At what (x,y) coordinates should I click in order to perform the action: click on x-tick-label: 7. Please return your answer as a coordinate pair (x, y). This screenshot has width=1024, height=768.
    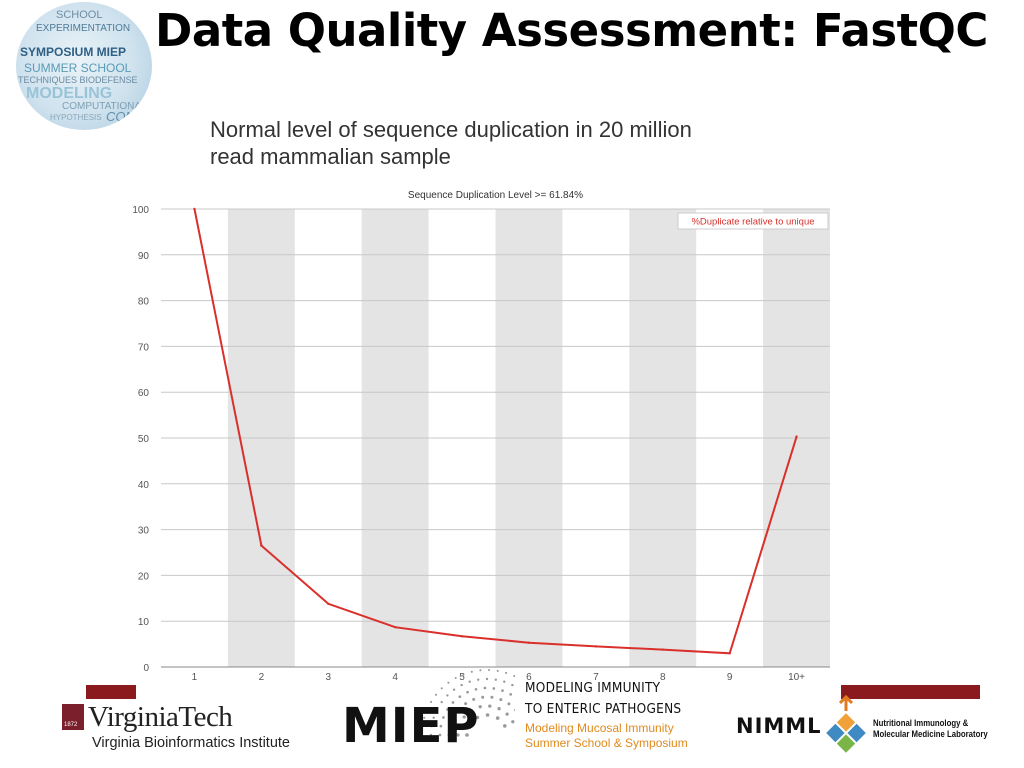
    Looking at the image, I should click on (596, 677).